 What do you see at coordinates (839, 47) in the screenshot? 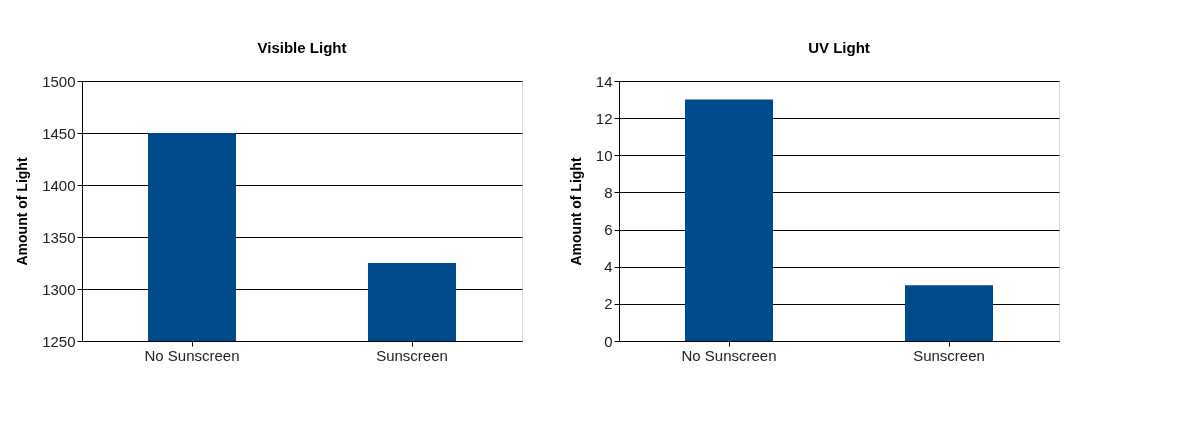
I see `chart-title: UV Light` at bounding box center [839, 47].